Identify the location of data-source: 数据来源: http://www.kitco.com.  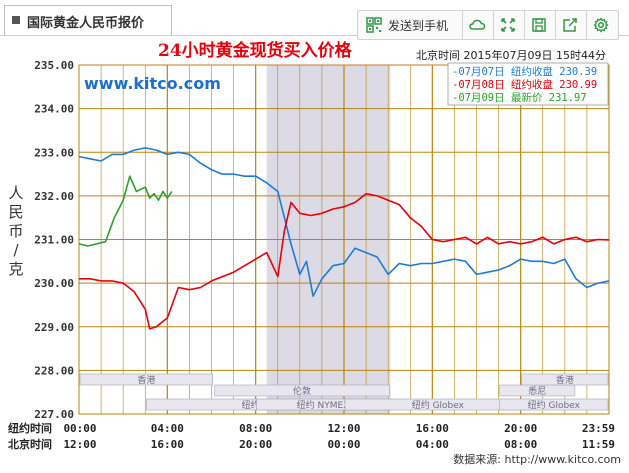
(537, 459).